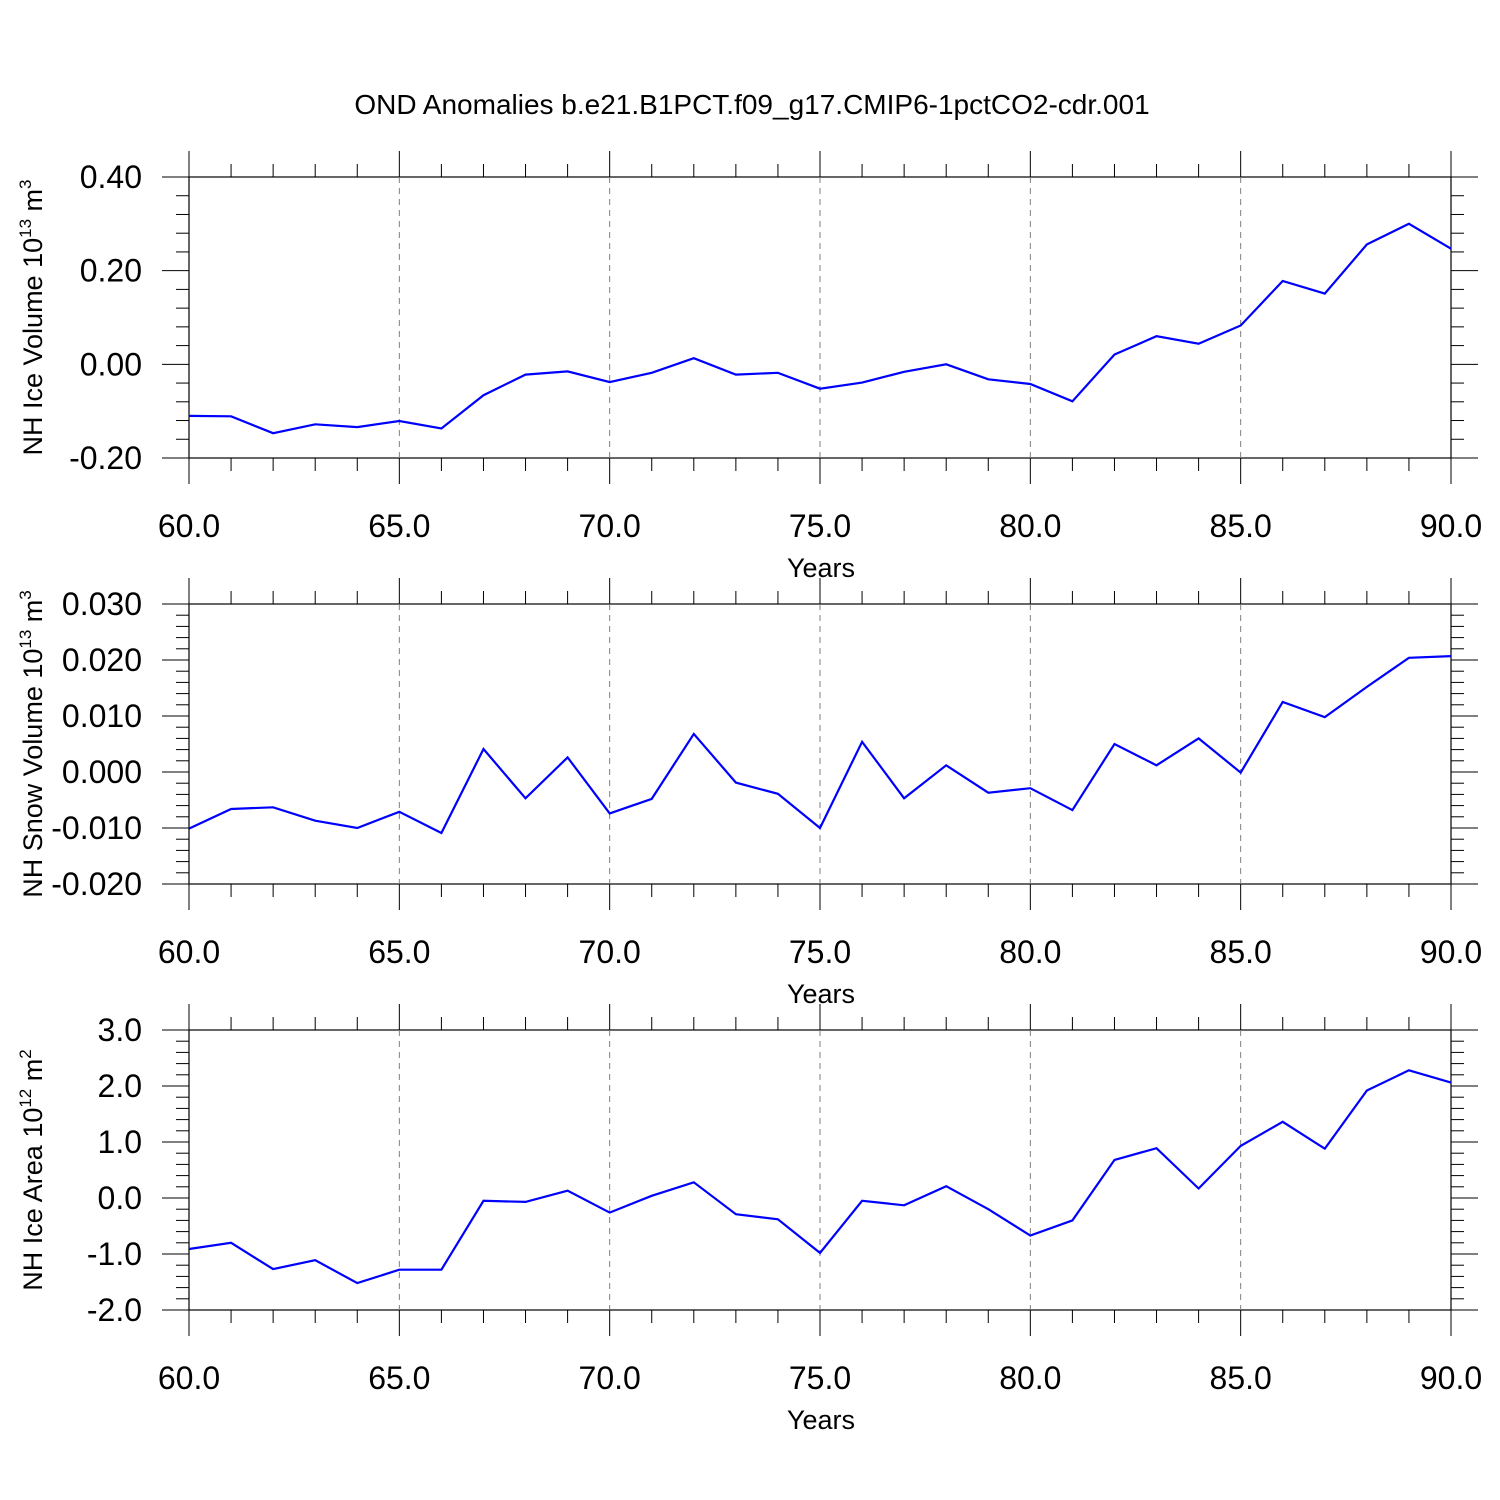  I want to click on y-tick-label: 0.000, so click(102, 772).